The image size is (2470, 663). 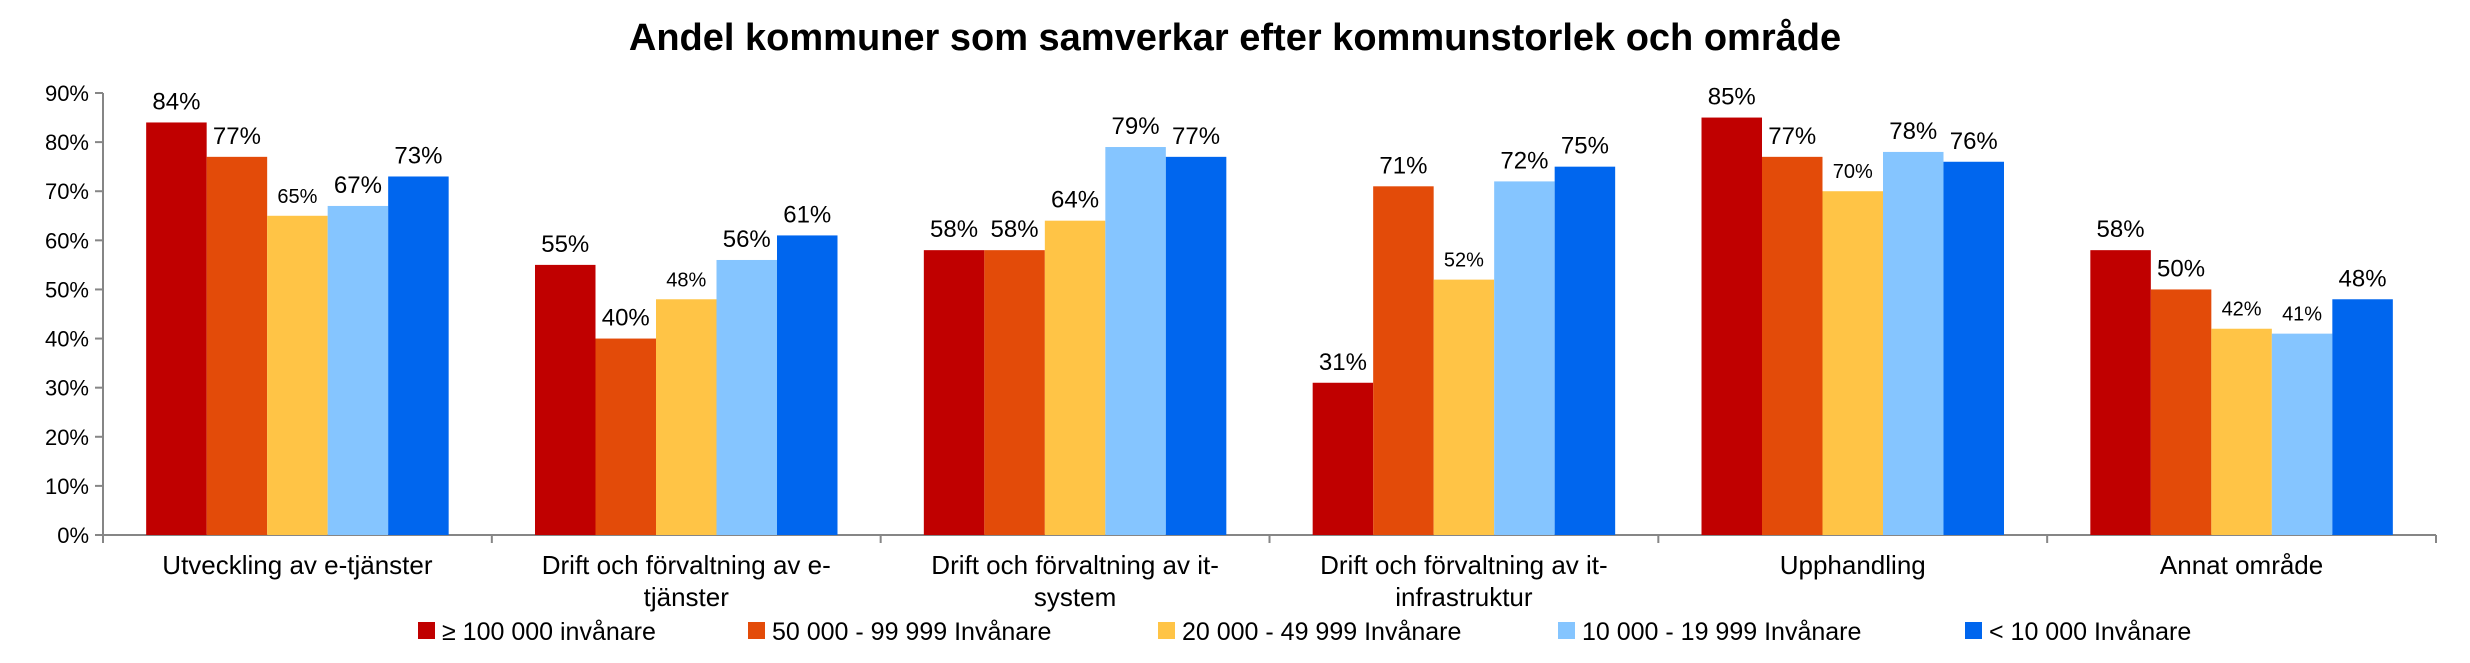 I want to click on category-label: infrastruktur, so click(x=1464, y=597).